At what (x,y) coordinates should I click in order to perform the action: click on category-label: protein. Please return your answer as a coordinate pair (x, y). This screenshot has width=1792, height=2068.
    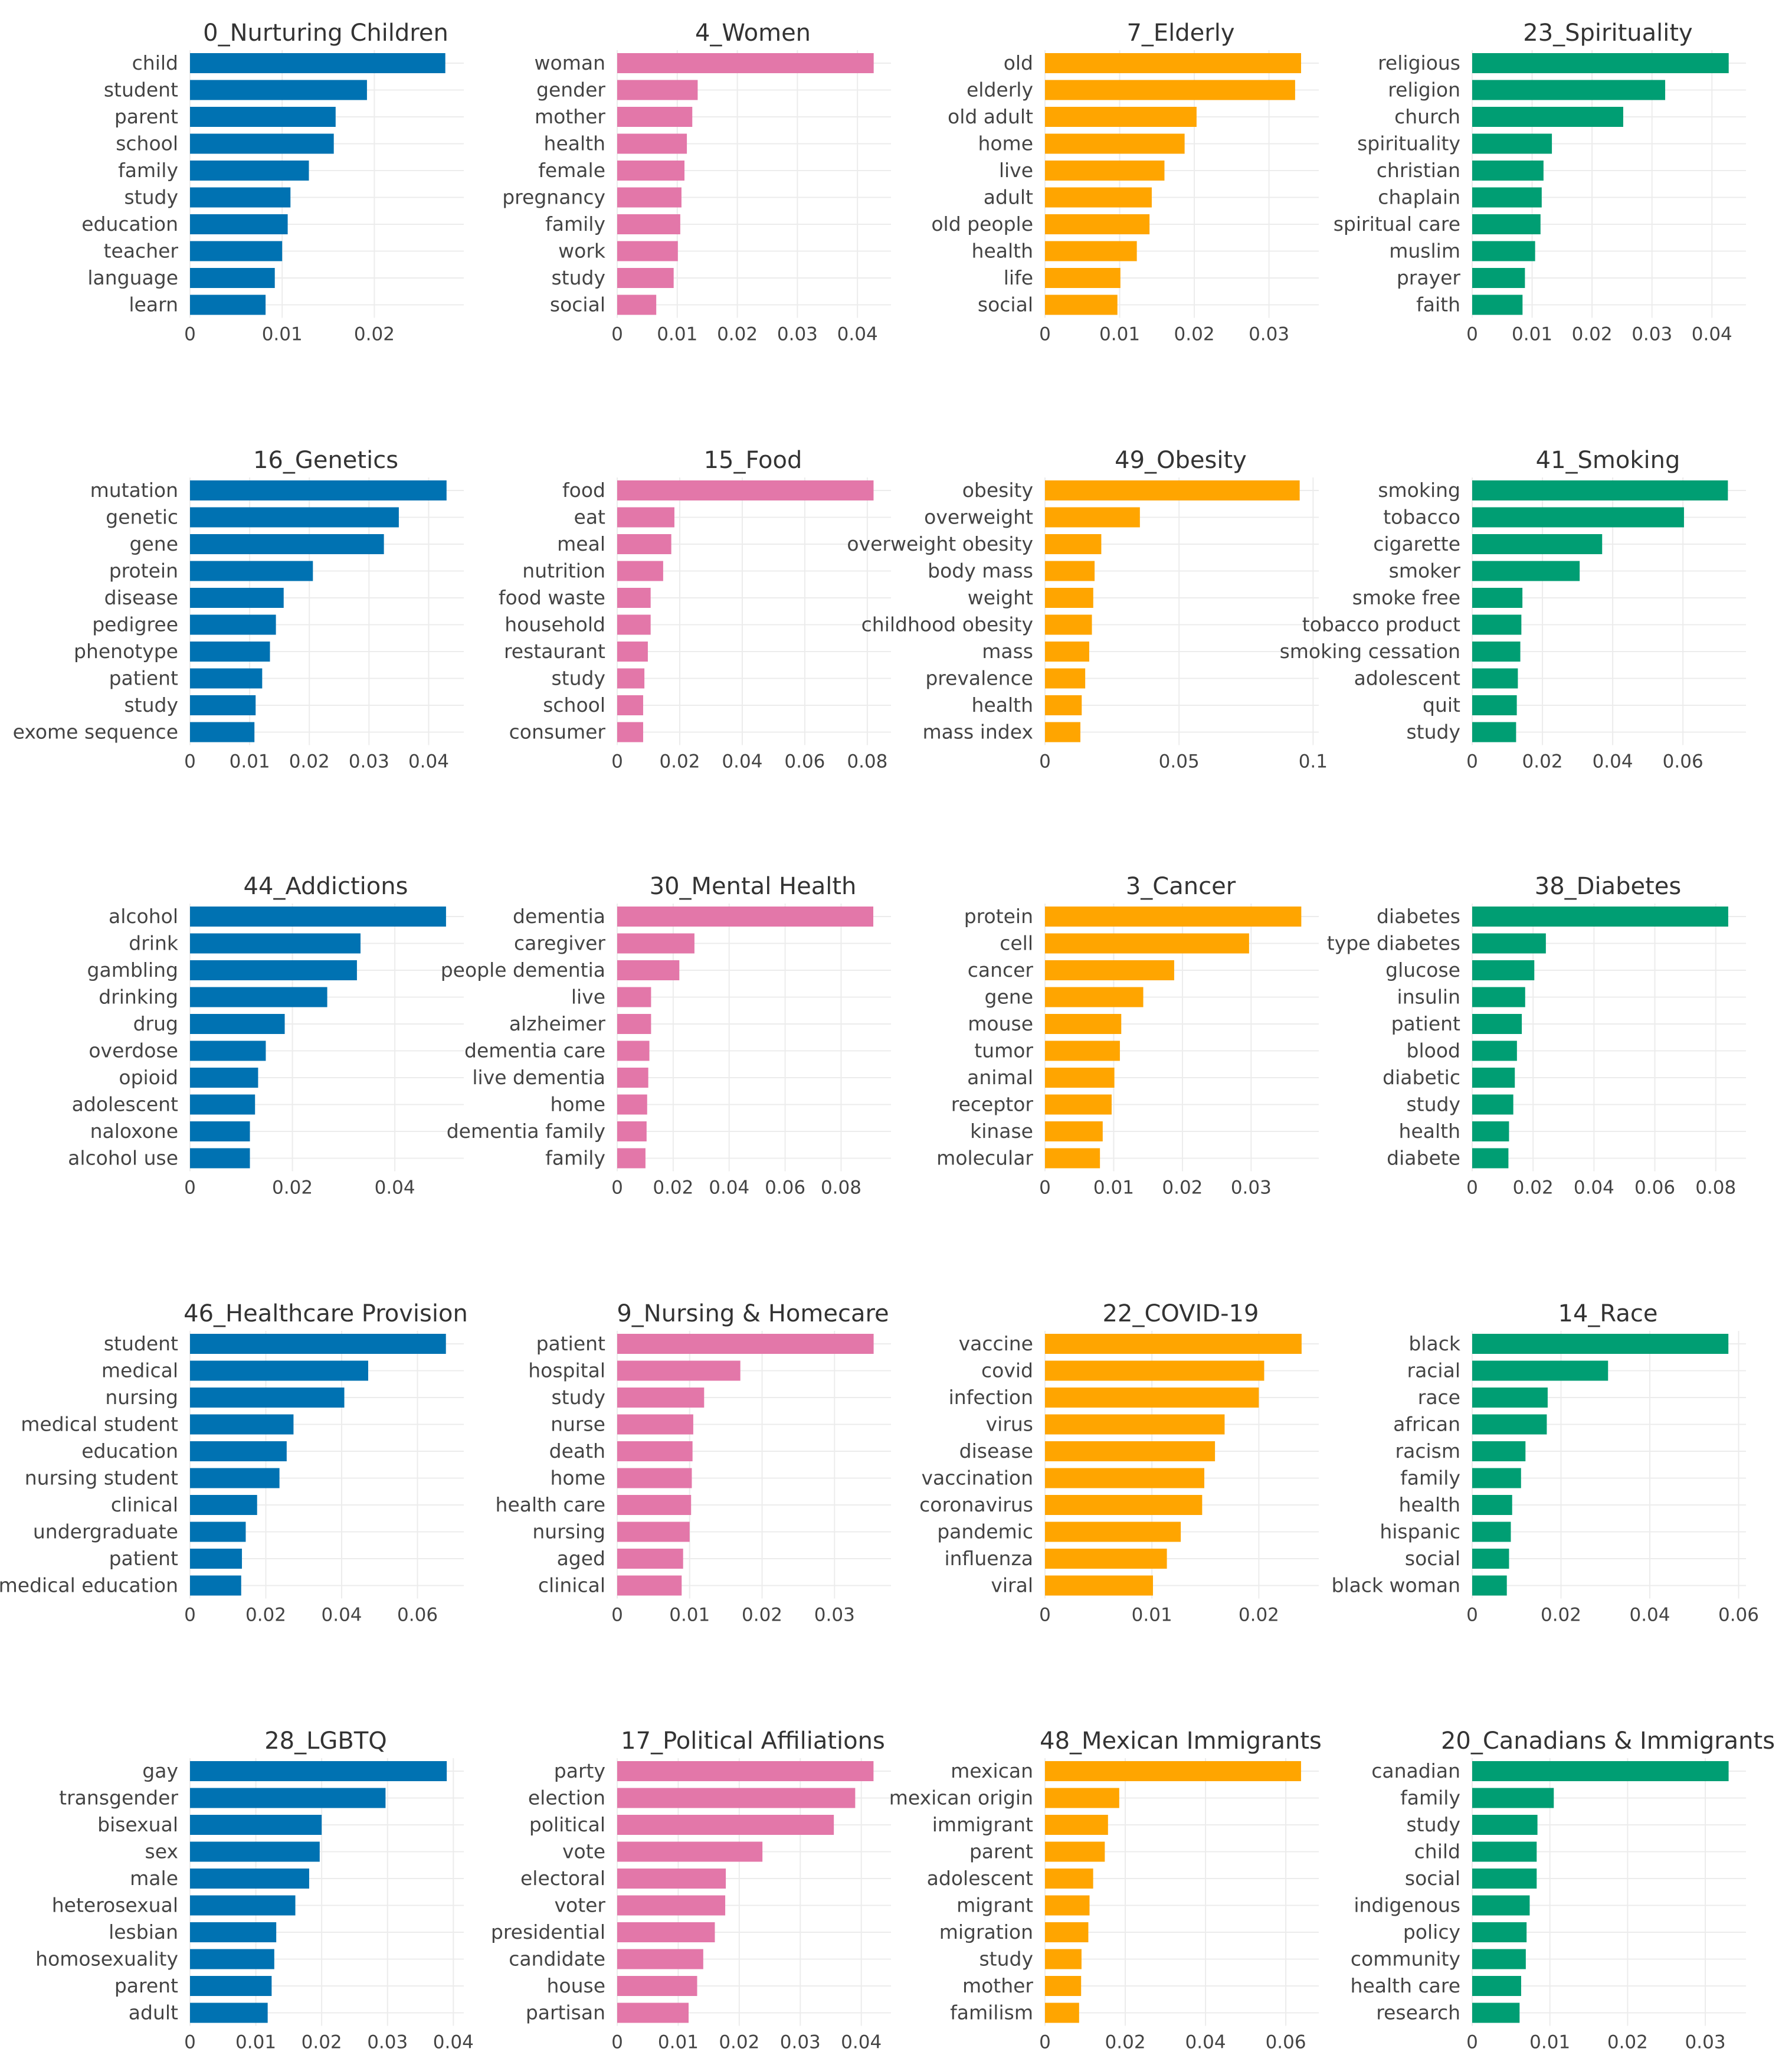
    Looking at the image, I should click on (143, 571).